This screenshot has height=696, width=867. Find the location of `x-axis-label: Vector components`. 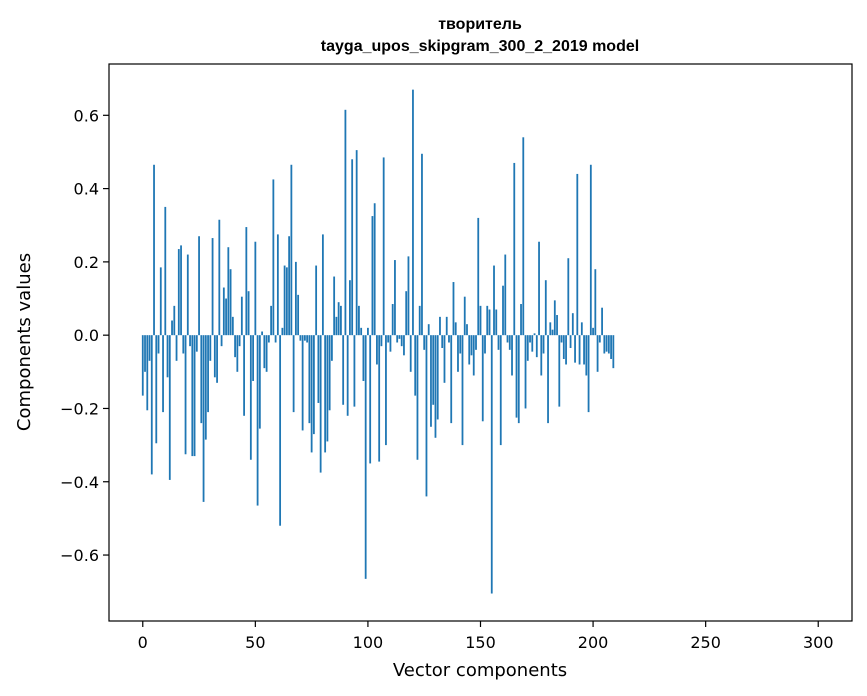

x-axis-label: Vector components is located at coordinates (480, 670).